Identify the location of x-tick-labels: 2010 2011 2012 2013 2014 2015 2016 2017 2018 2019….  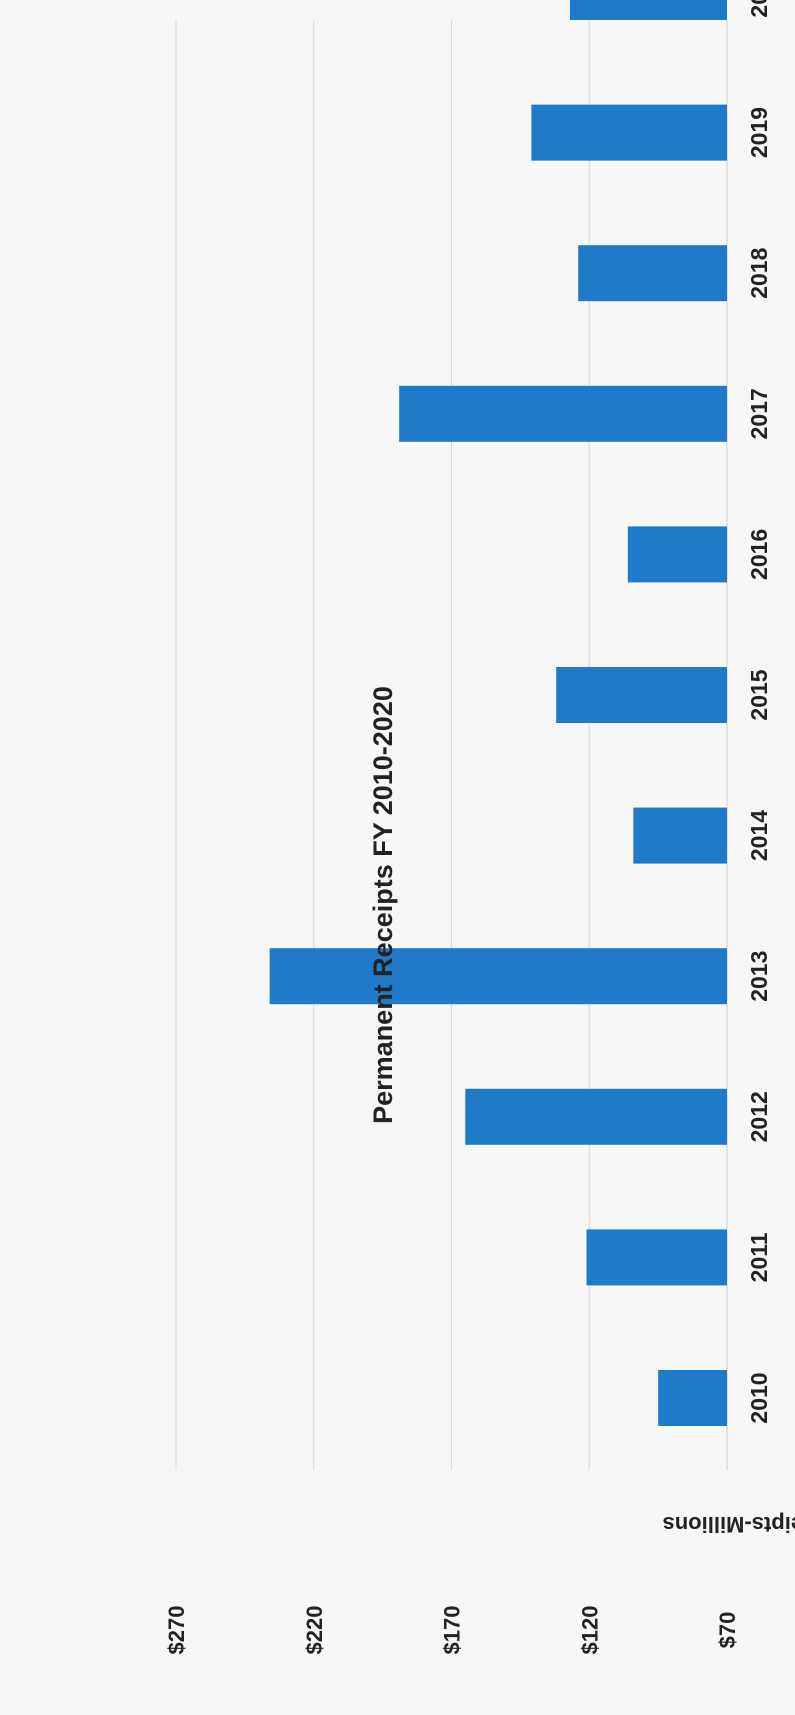
(759, 712).